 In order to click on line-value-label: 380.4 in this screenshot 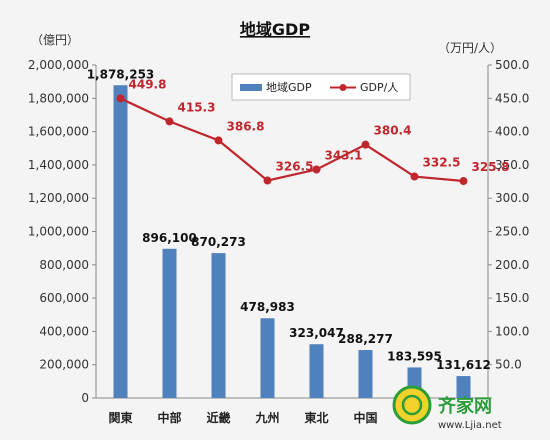, I will do `click(393, 131)`.